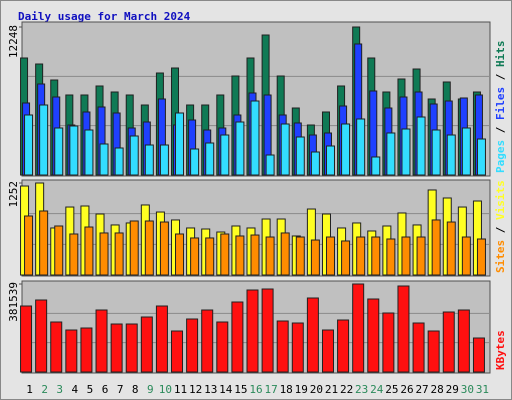  Describe the element at coordinates (452, 389) in the screenshot. I see `x-tick-label: 29` at that location.